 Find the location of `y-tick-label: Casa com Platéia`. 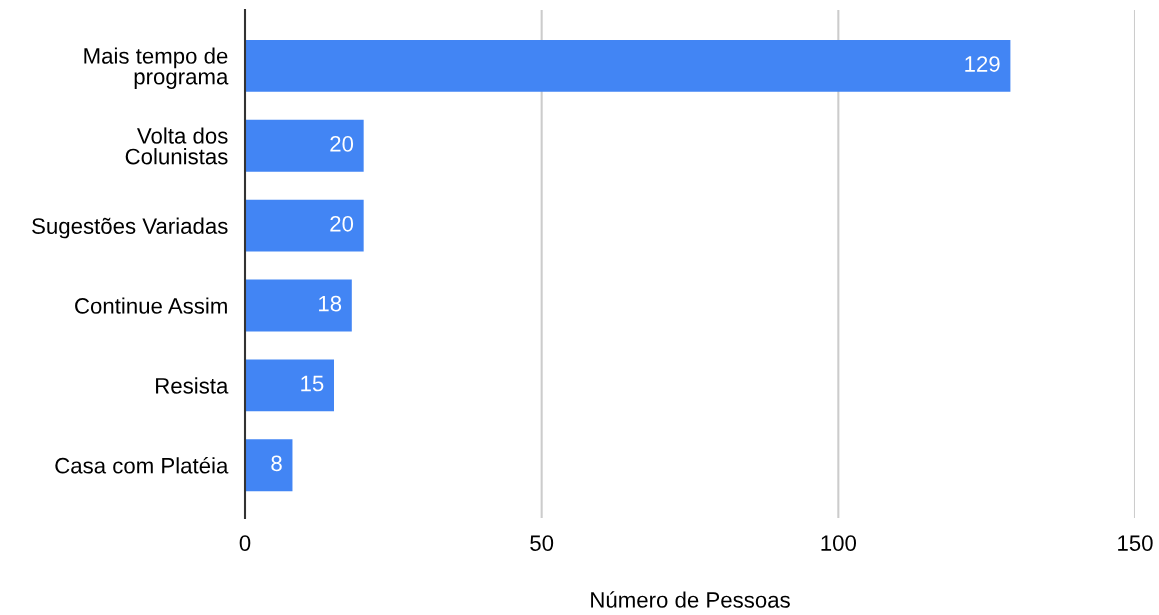

y-tick-label: Casa com Platéia is located at coordinates (142, 465).